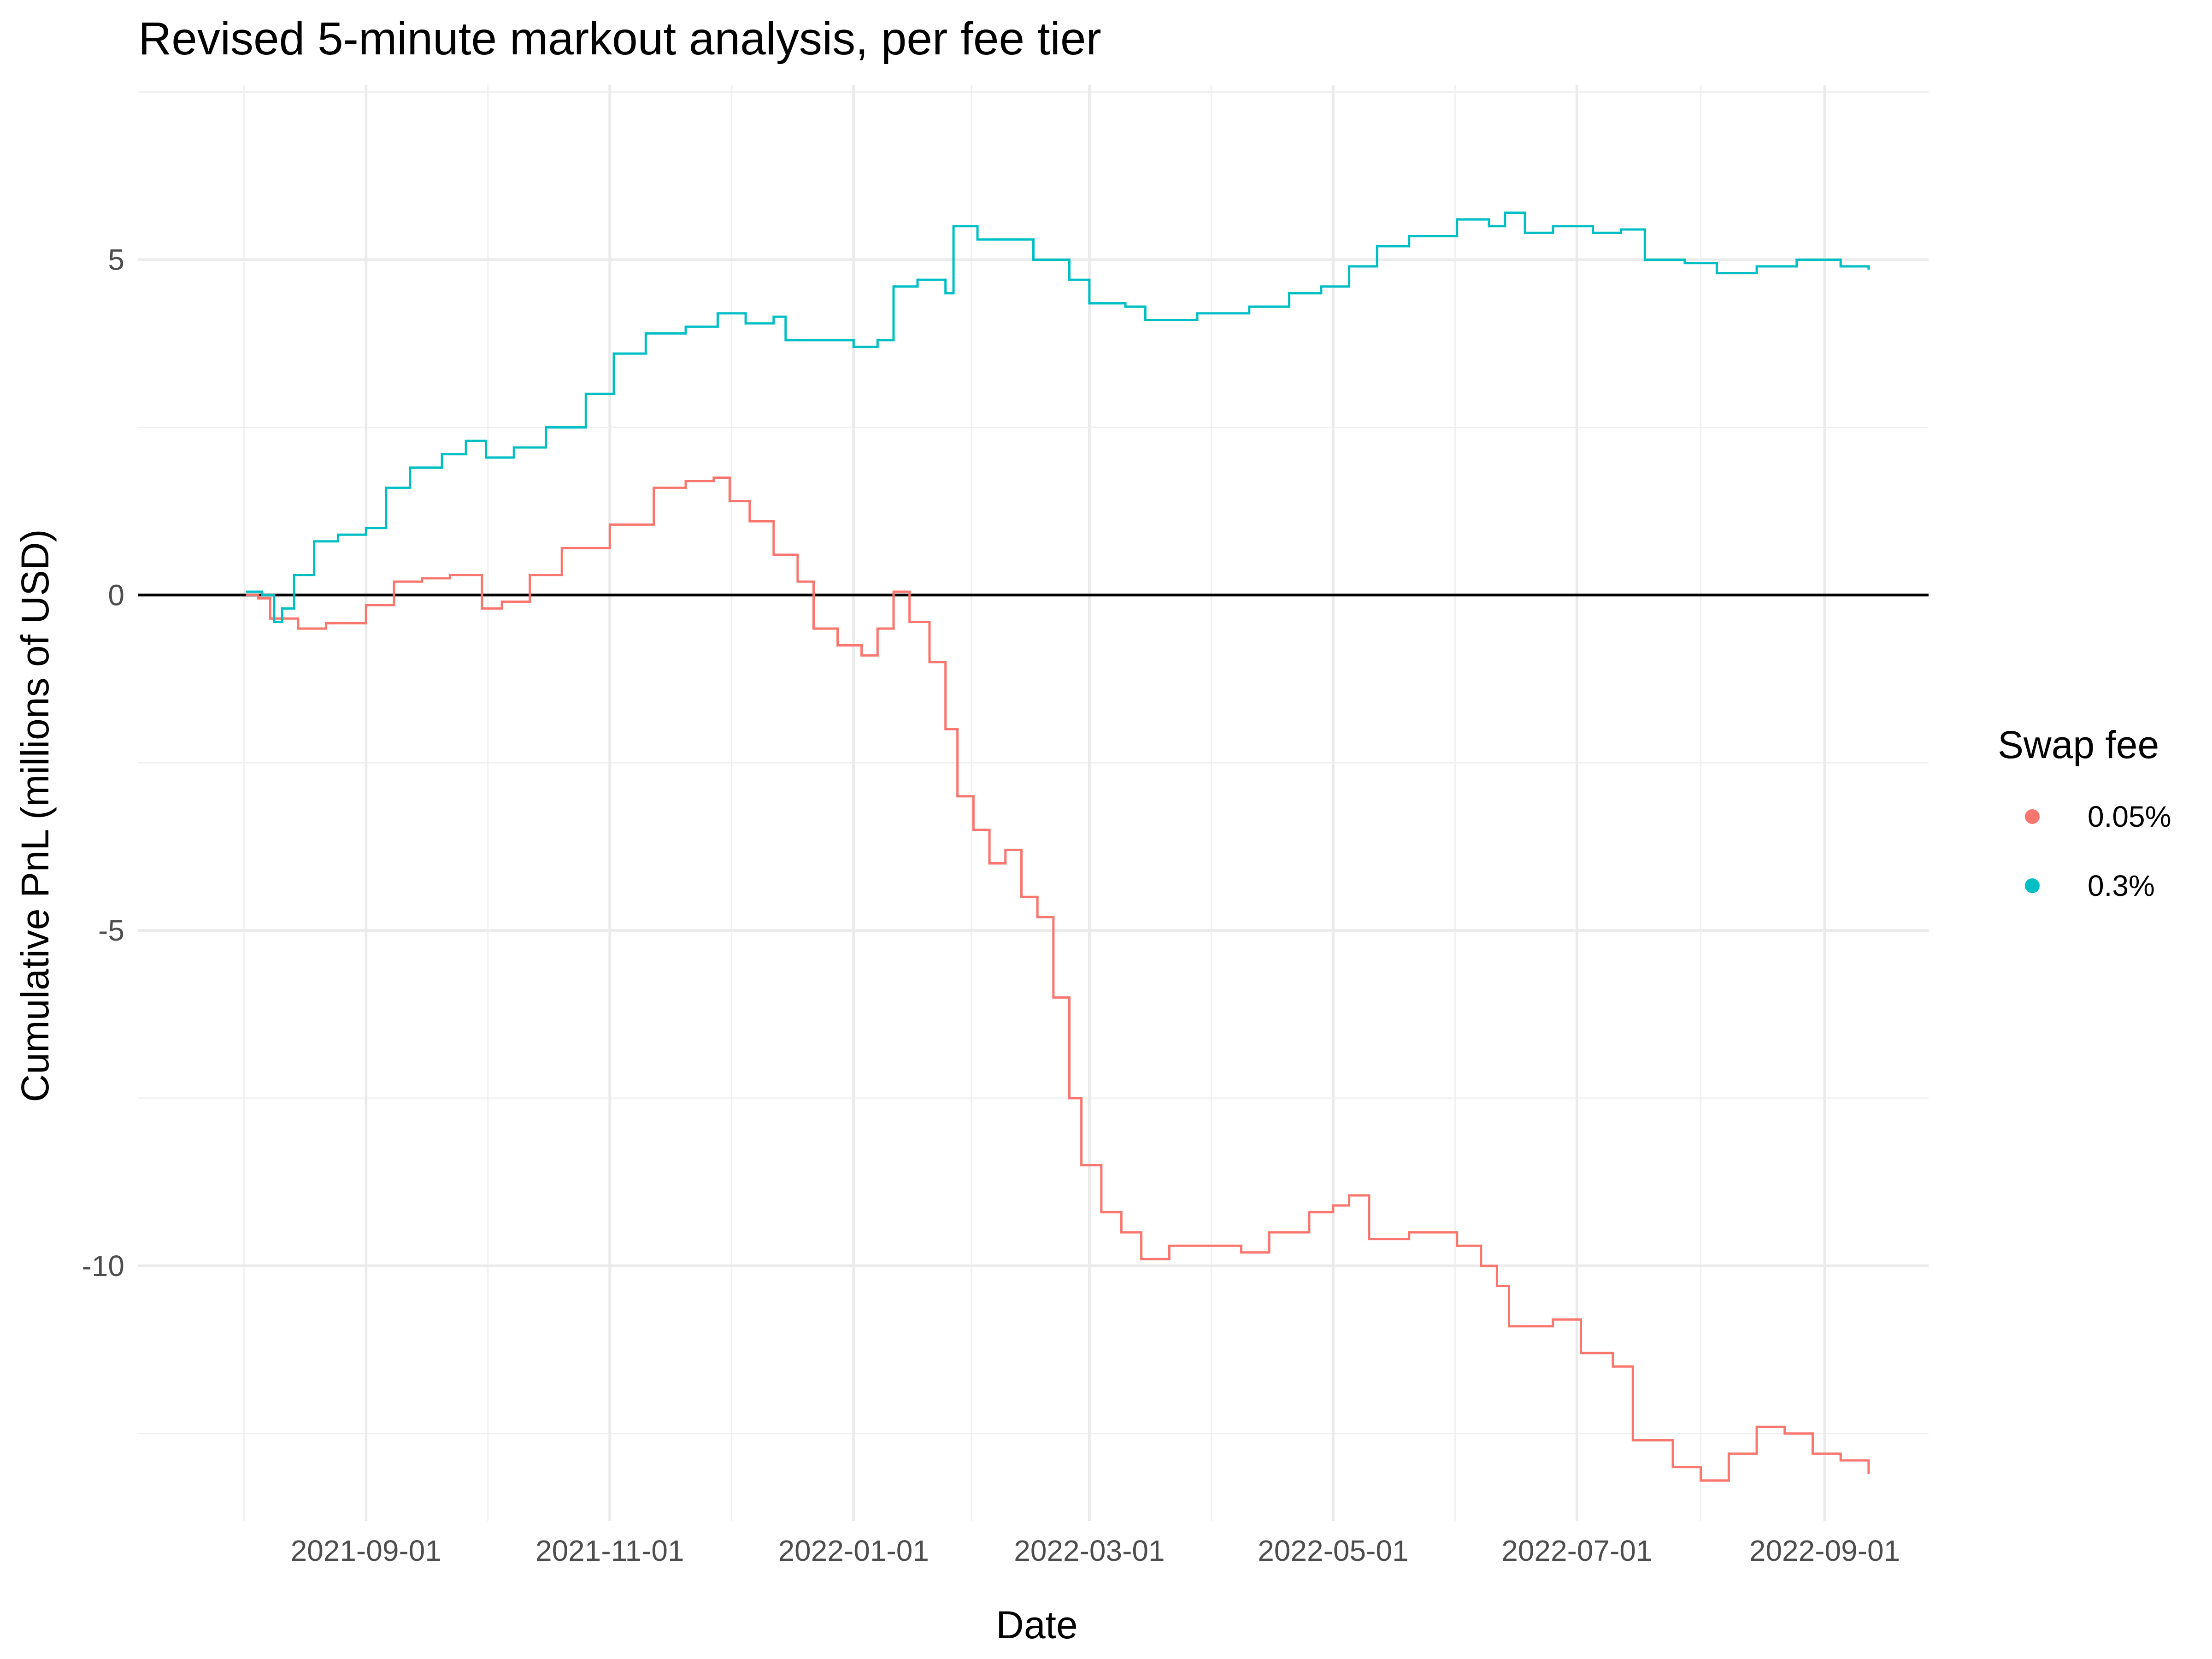 Image resolution: width=2212 pixels, height=1659 pixels. What do you see at coordinates (103, 762) in the screenshot?
I see `y-axis: 5 0 -5 -10` at bounding box center [103, 762].